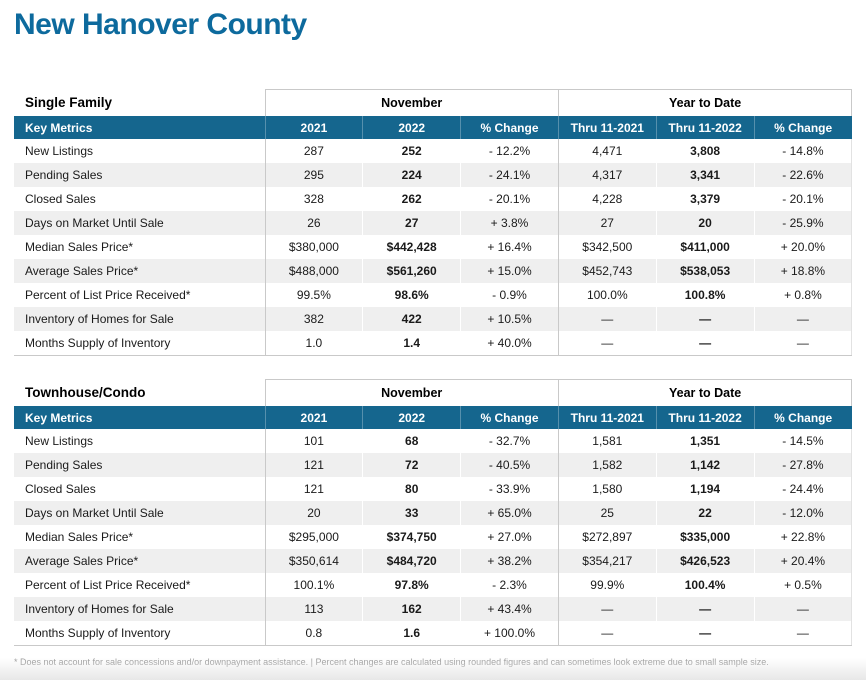  Describe the element at coordinates (411, 609) in the screenshot. I see `metric-value: 162` at that location.